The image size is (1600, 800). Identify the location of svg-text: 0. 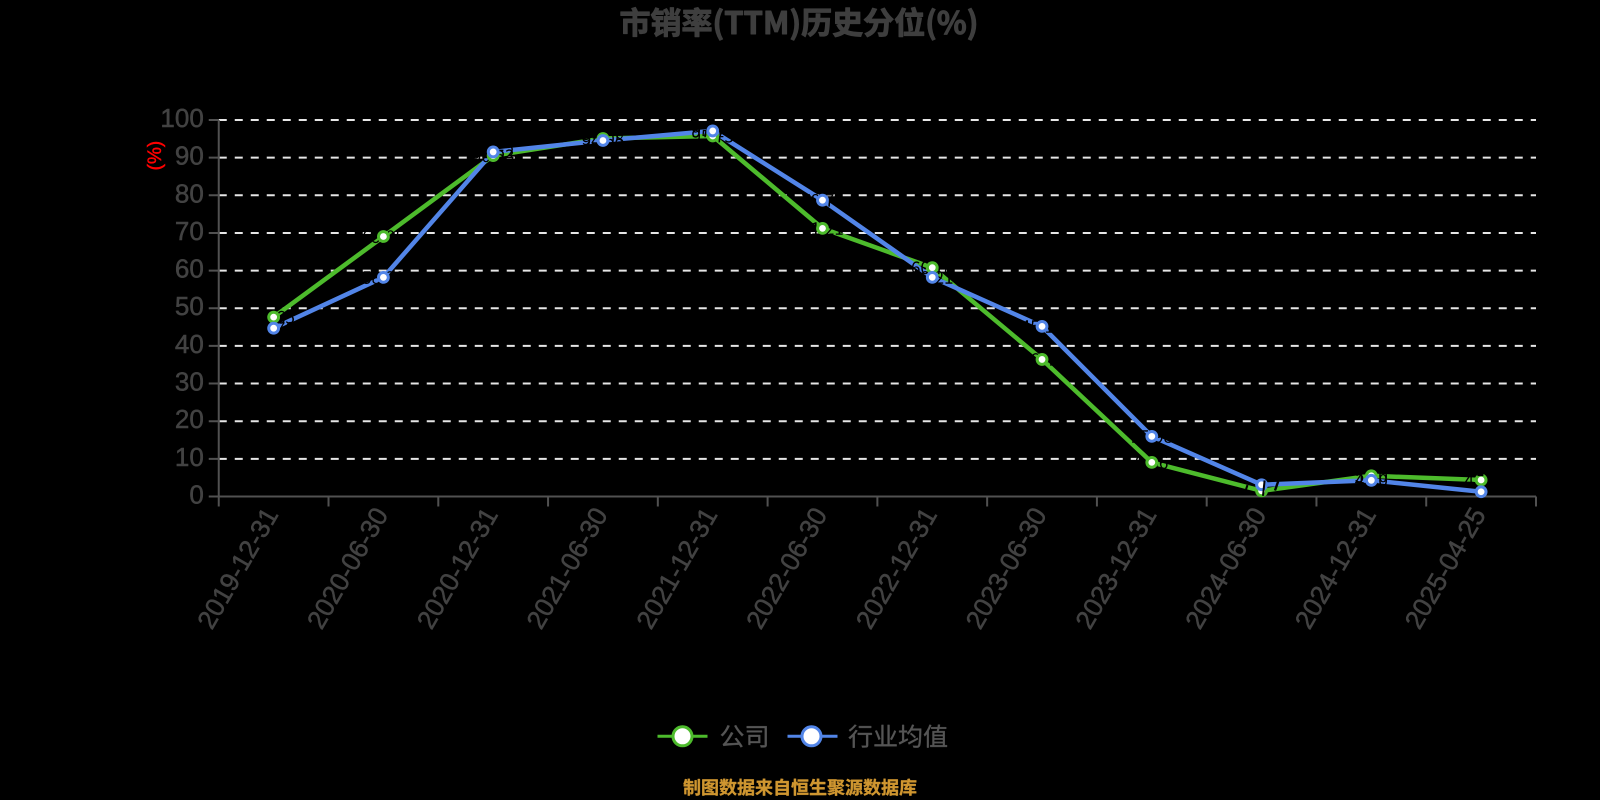
(196, 495).